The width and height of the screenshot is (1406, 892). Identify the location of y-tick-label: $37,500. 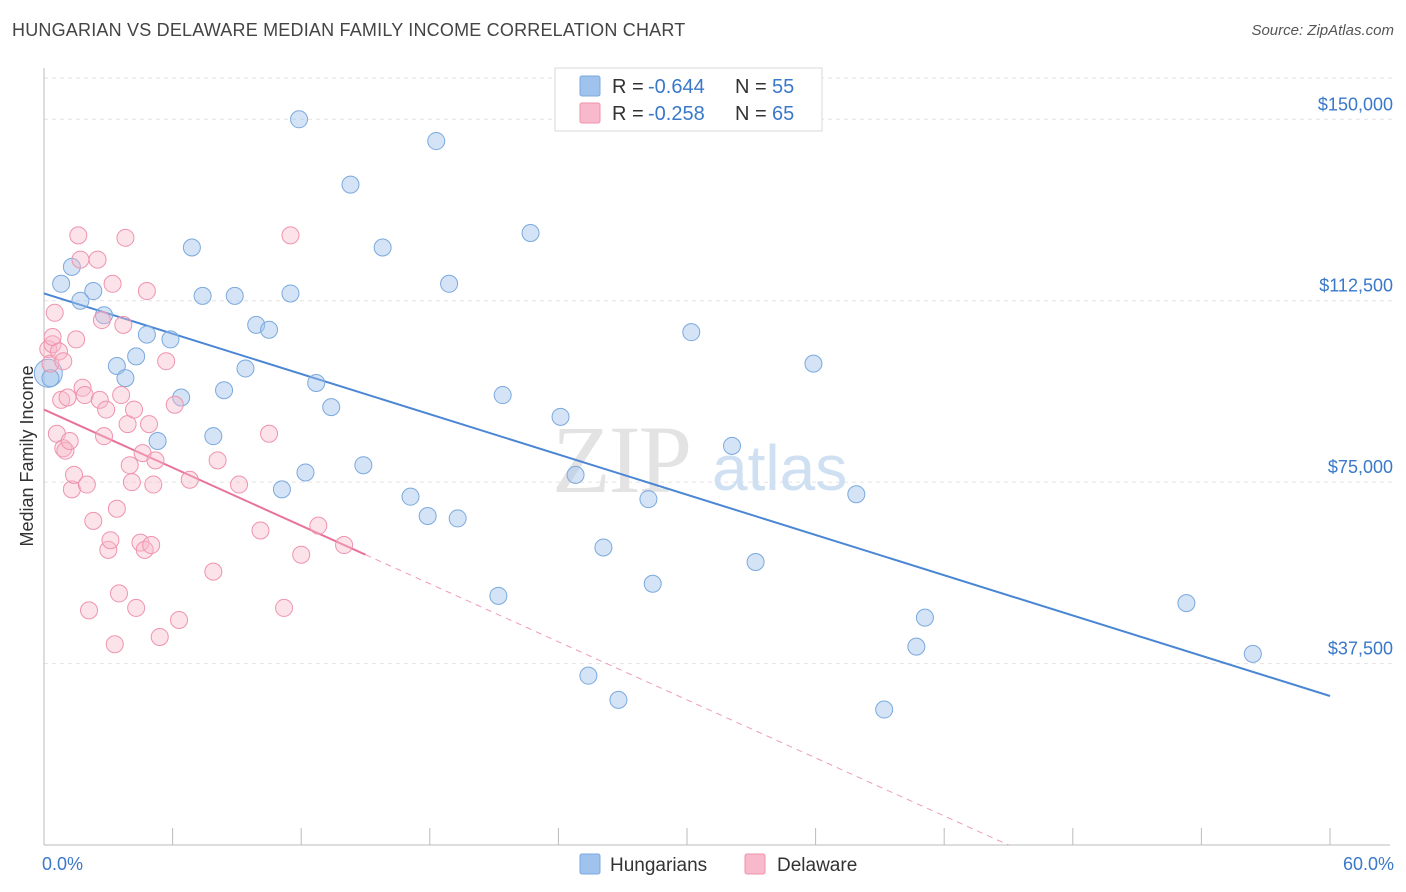
(1360, 649).